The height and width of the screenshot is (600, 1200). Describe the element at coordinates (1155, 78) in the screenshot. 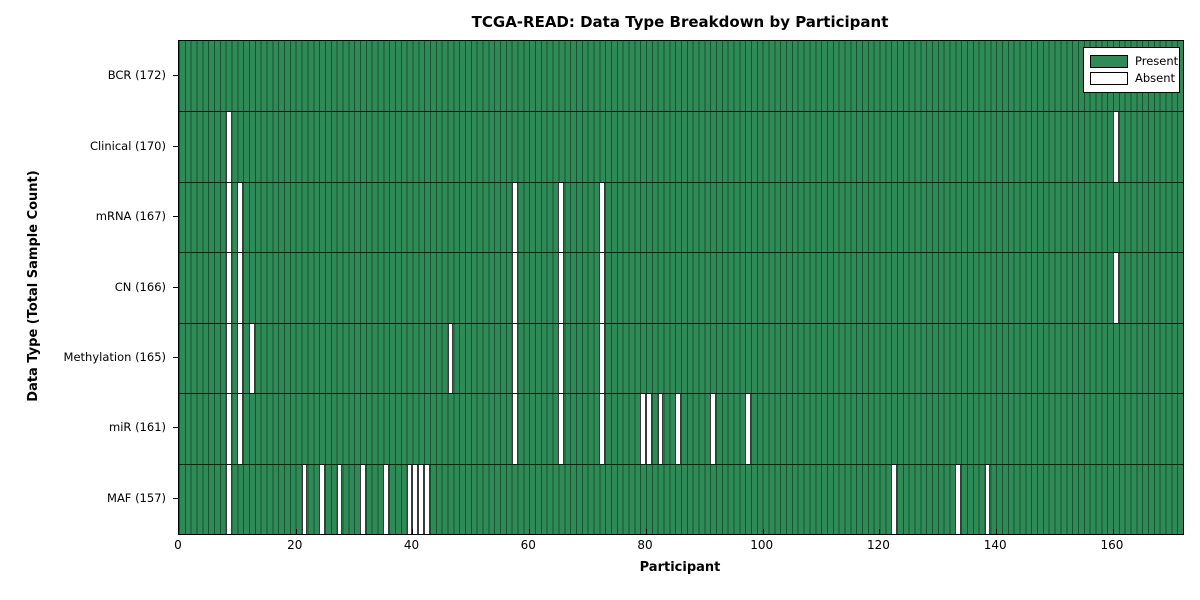

I see `legend-absent-label: Absent` at that location.